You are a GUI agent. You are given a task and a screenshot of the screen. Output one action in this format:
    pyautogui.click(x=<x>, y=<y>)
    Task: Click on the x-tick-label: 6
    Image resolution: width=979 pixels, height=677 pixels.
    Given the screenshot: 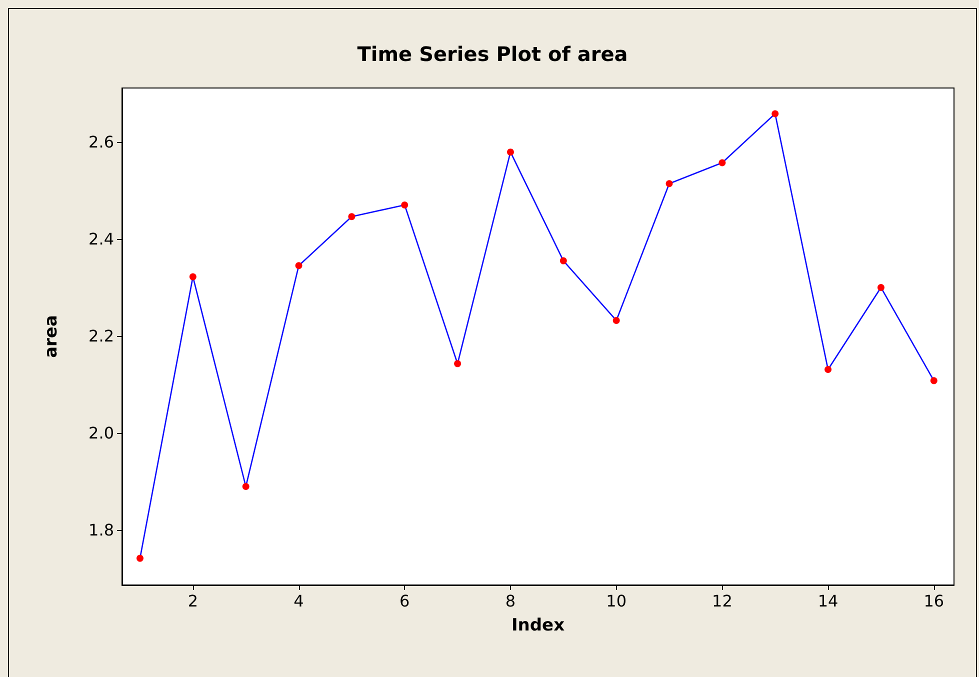 What is the action you would take?
    pyautogui.click(x=405, y=601)
    